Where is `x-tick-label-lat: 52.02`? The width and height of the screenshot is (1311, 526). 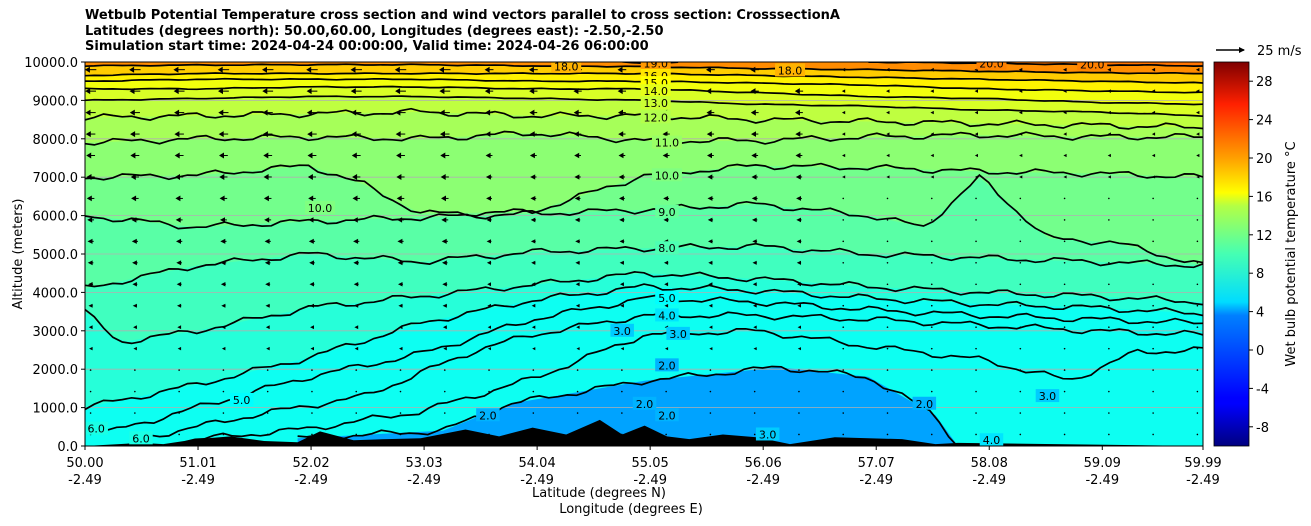
x-tick-label-lat: 52.02 is located at coordinates (310, 463).